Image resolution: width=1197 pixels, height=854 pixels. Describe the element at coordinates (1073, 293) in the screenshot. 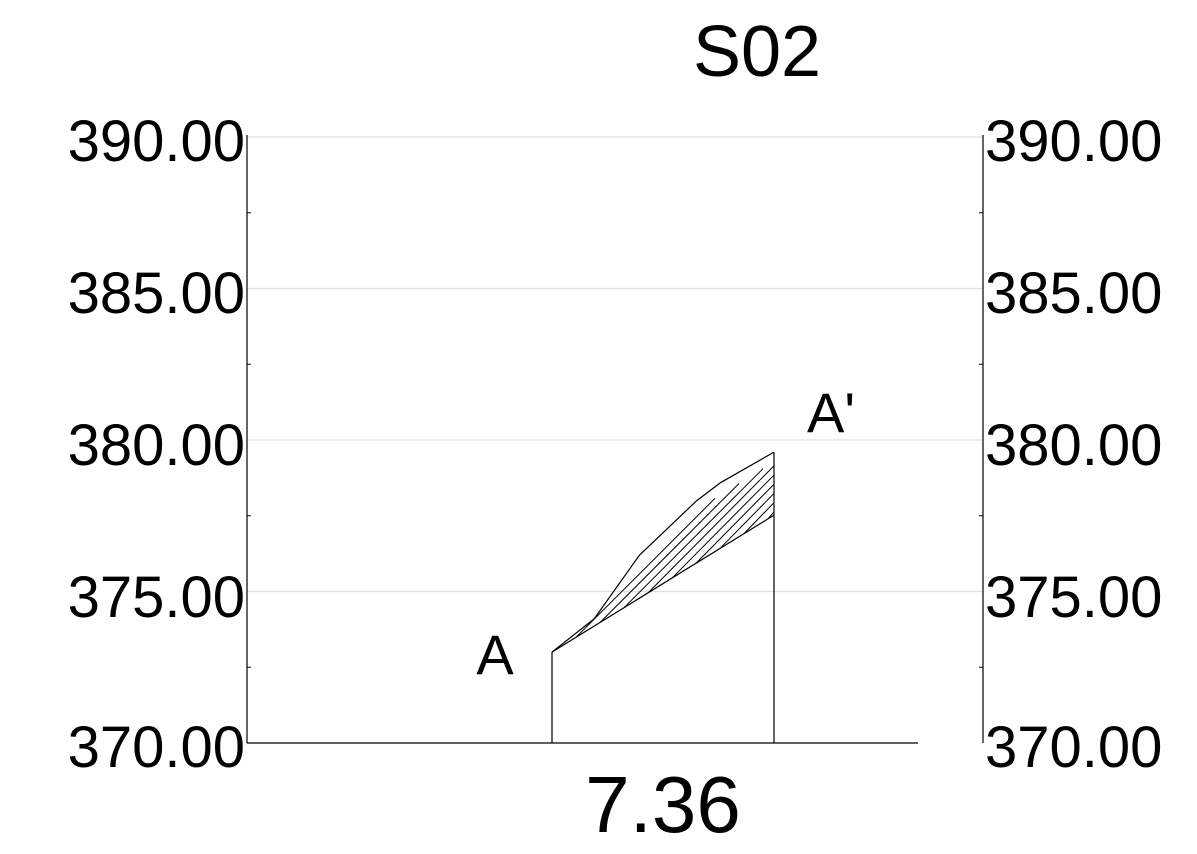

I see `right-tick-label: 385.00` at that location.